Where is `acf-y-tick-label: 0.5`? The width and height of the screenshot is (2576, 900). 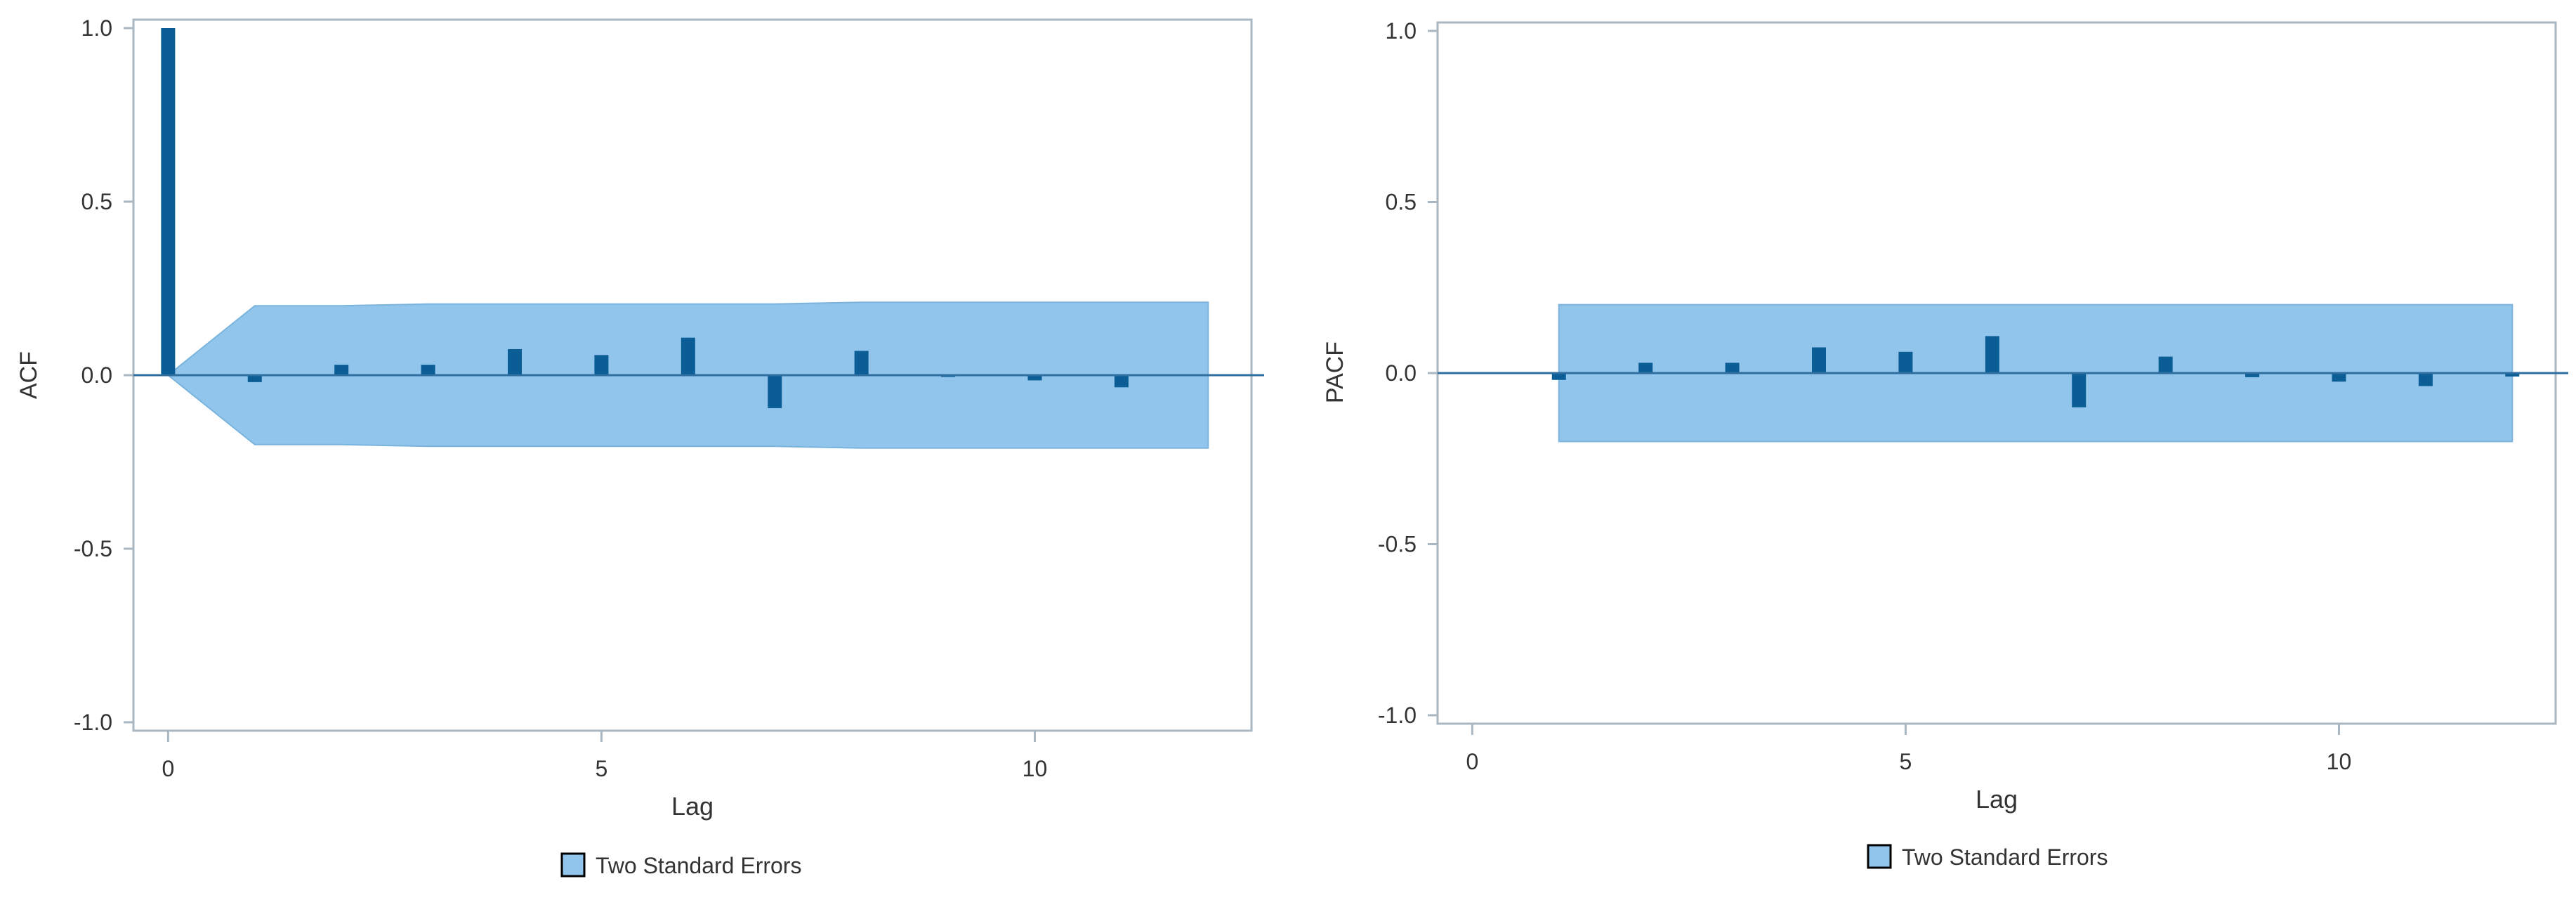
acf-y-tick-label: 0.5 is located at coordinates (96, 201).